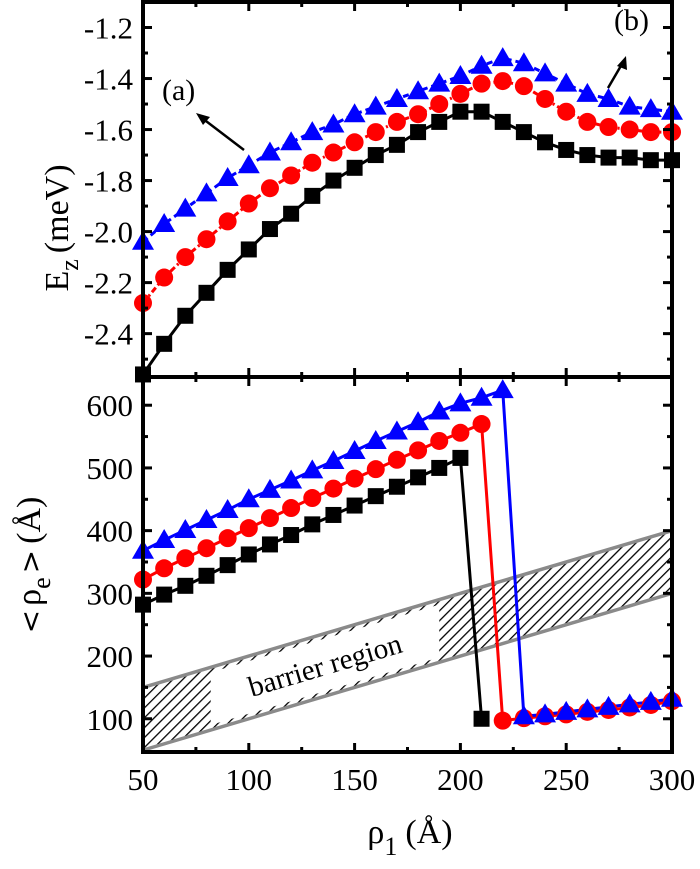  I want to click on y-tick-label: -2.2, so click(108, 283).